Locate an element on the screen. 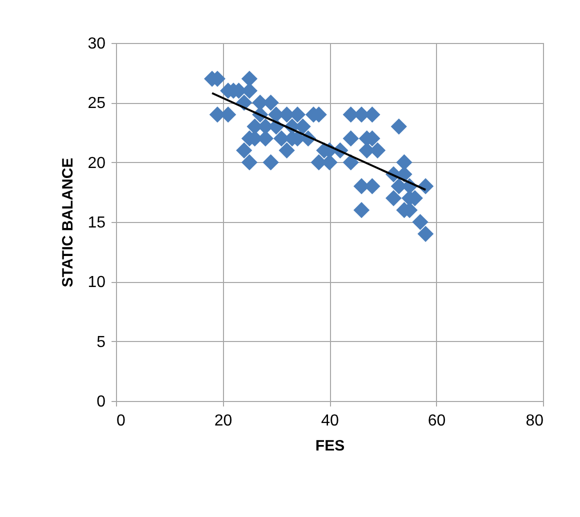 Image resolution: width=580 pixels, height=517 pixels. y-tick-label: 20 is located at coordinates (97, 163).